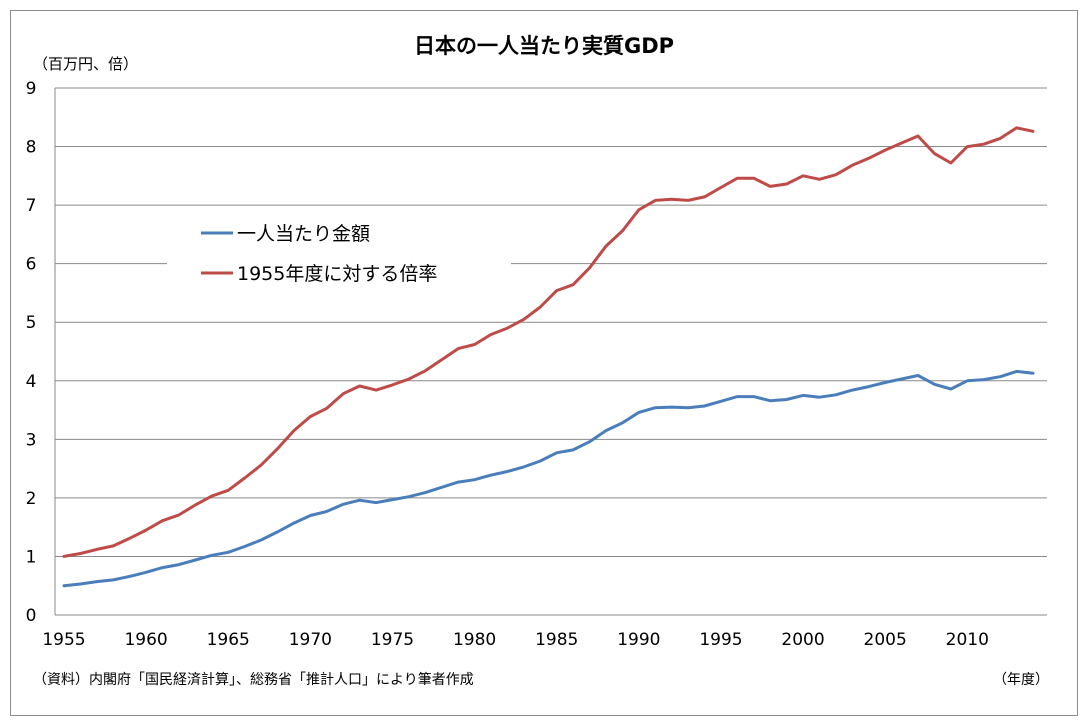  What do you see at coordinates (303, 234) in the screenshot?
I see `legend-label-1: 一人当たり金額` at bounding box center [303, 234].